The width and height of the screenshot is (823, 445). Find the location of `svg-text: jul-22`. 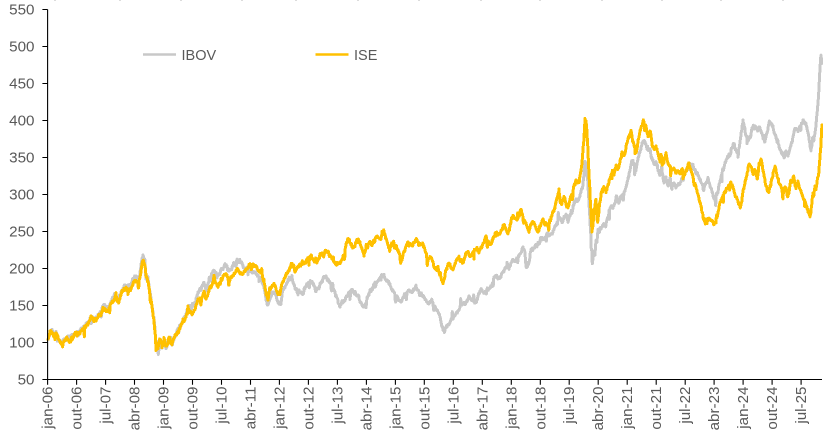

svg-text: jul-22 is located at coordinates (685, 406).